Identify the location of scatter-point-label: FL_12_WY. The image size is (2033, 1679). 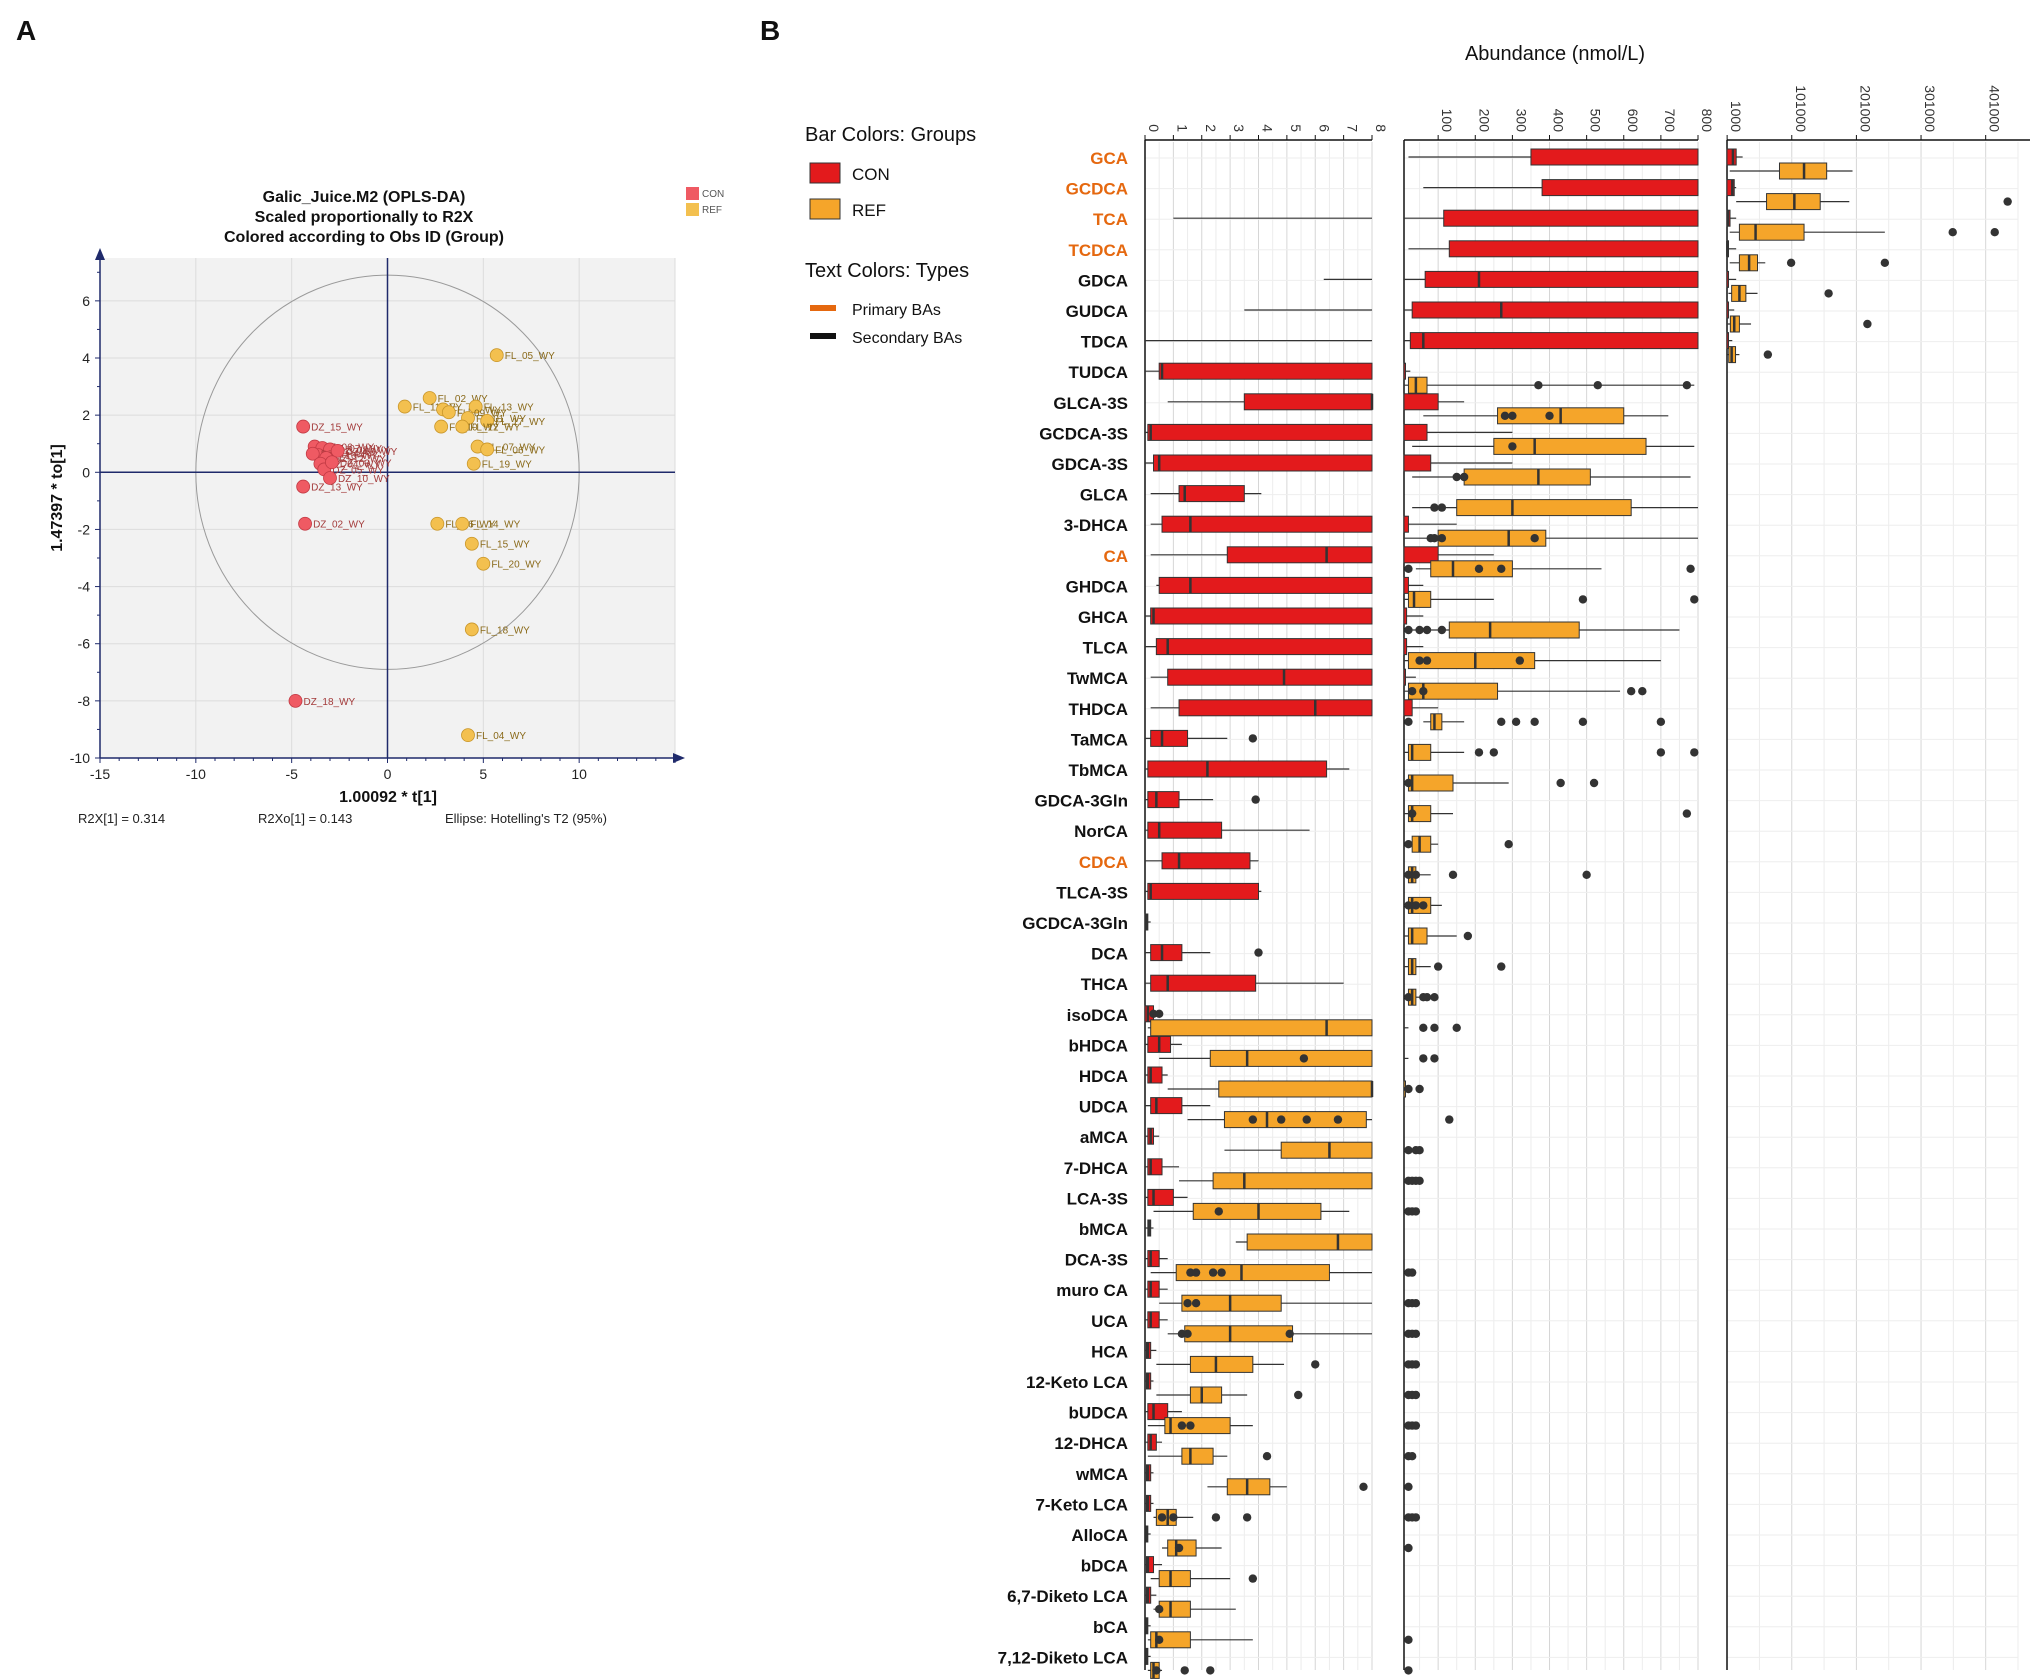
(495, 428).